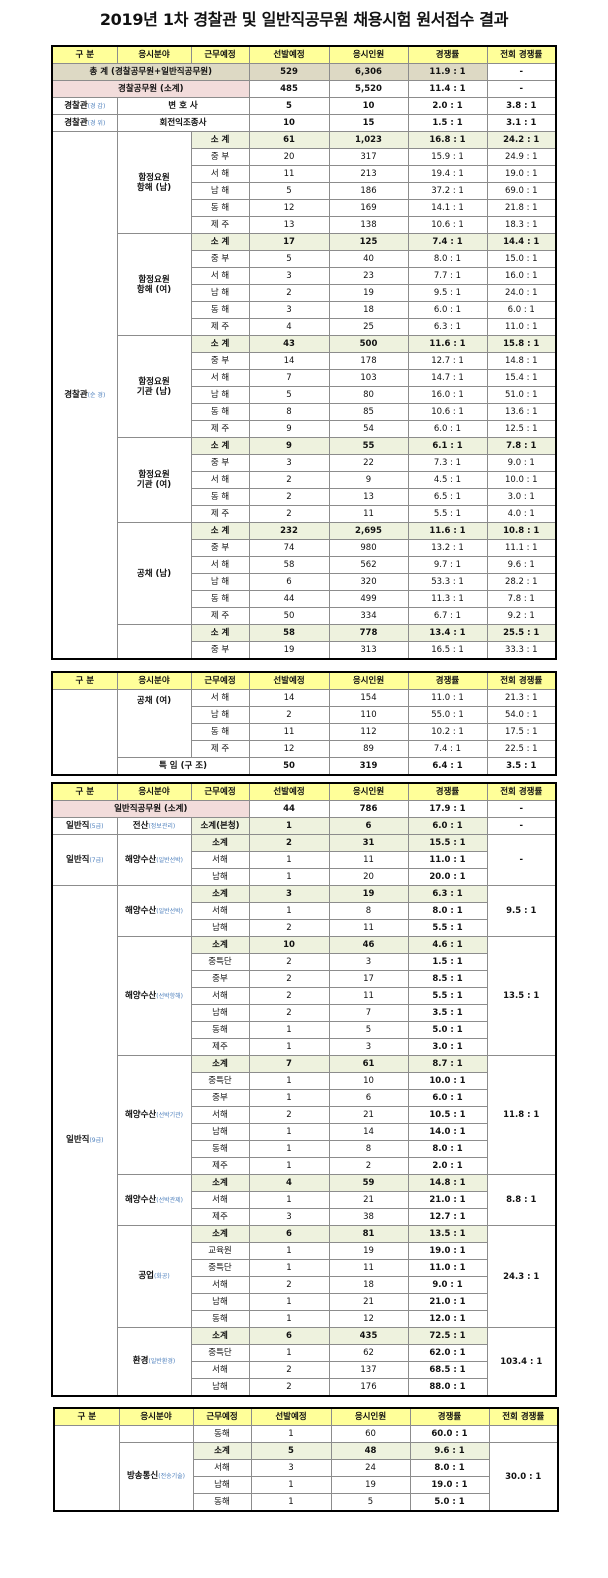  What do you see at coordinates (447, 1285) in the screenshot?
I see `cell-text: 9.0 : 1` at bounding box center [447, 1285].